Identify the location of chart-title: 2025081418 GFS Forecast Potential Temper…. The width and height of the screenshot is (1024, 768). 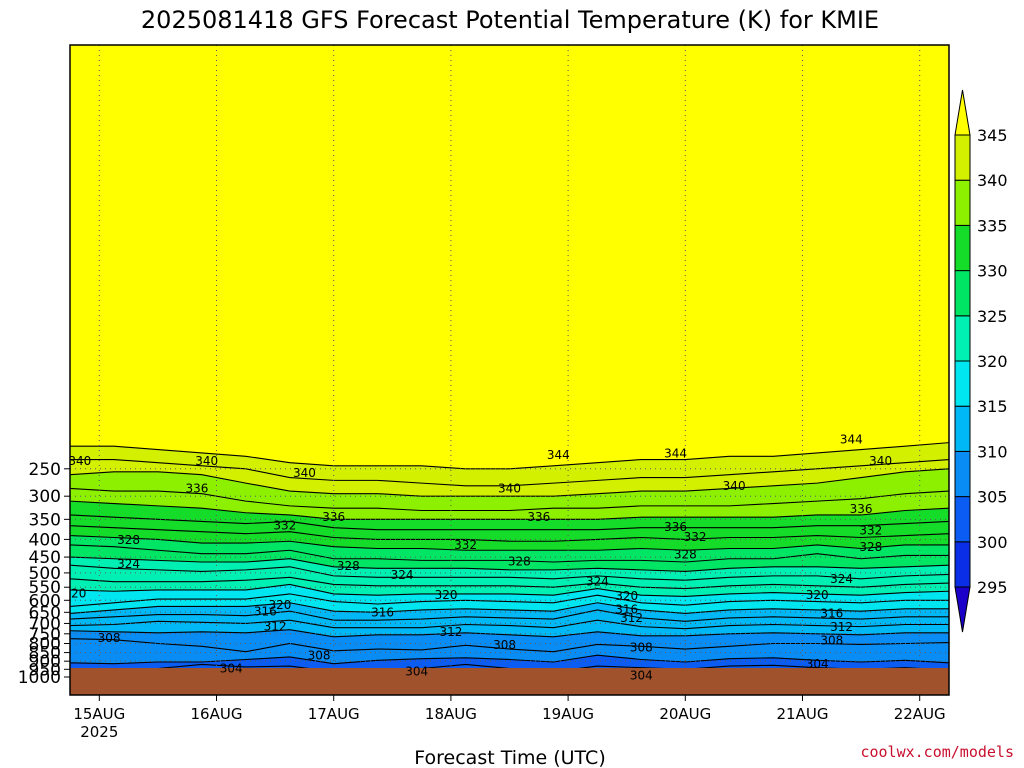
(510, 20).